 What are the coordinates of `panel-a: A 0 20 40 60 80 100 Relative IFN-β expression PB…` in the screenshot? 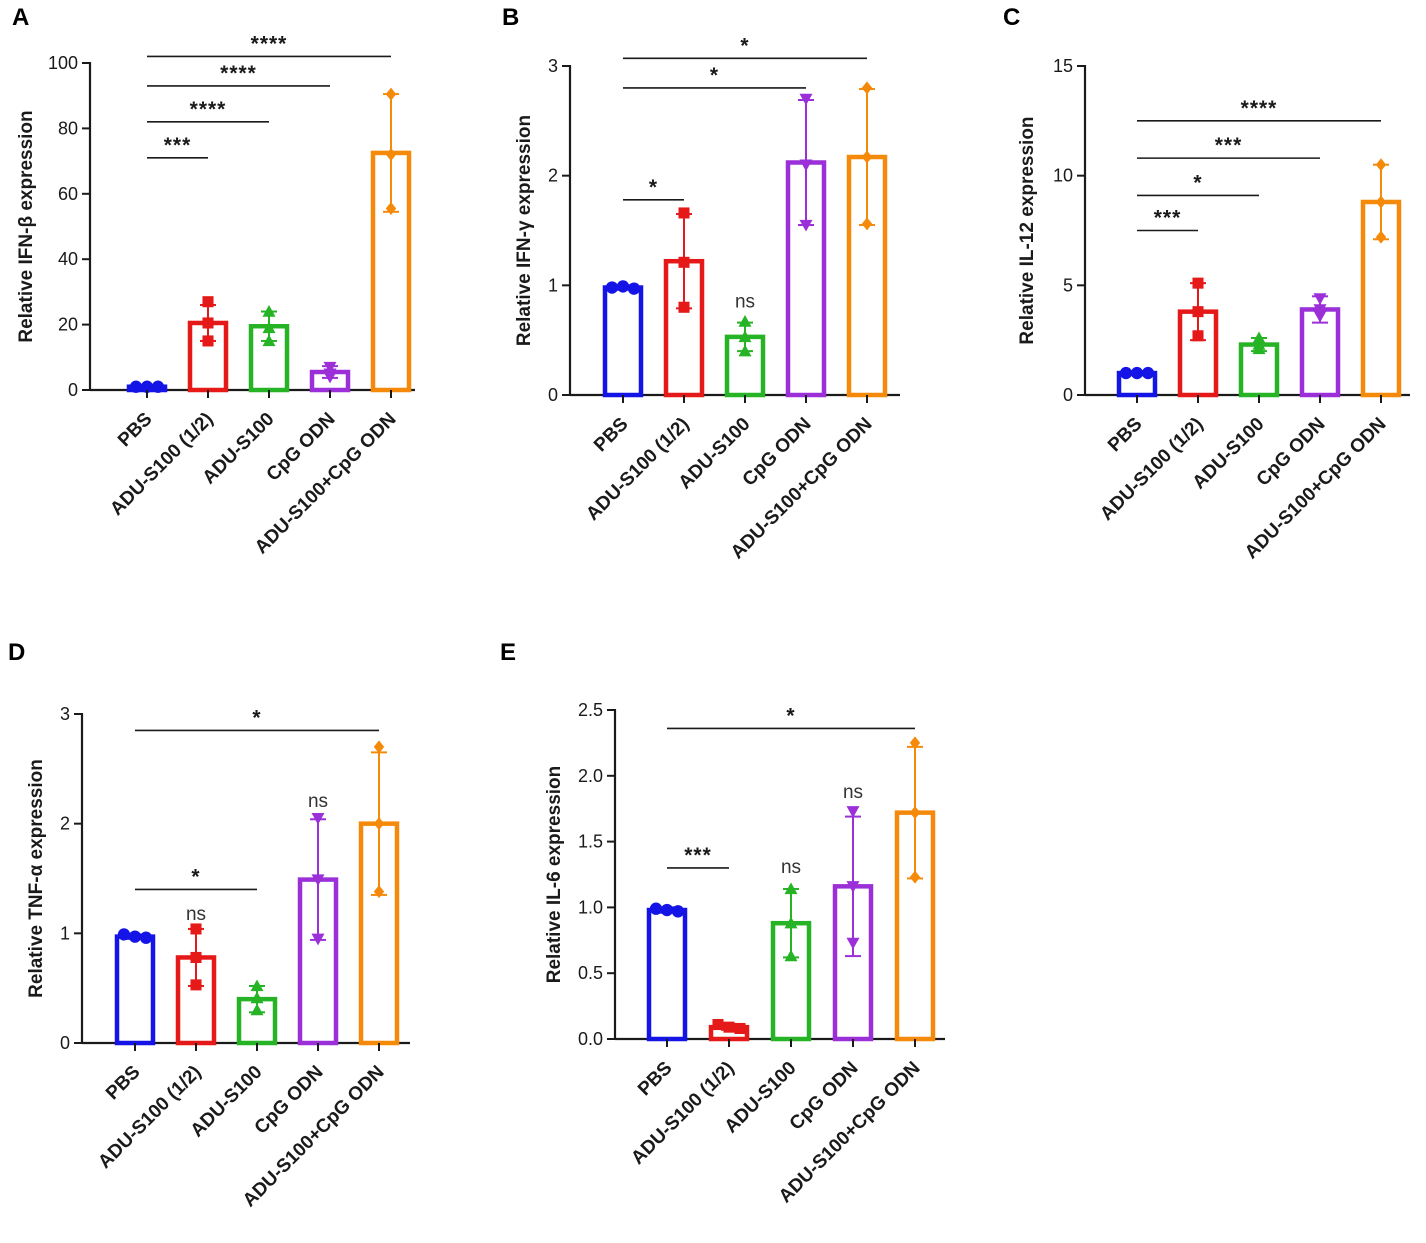 It's located at (213, 281).